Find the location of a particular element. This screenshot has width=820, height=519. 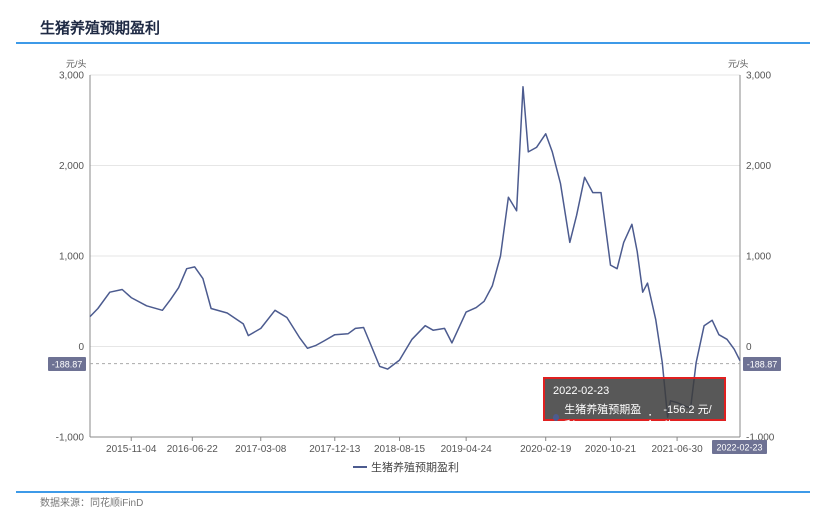

footer-divider is located at coordinates (413, 492).